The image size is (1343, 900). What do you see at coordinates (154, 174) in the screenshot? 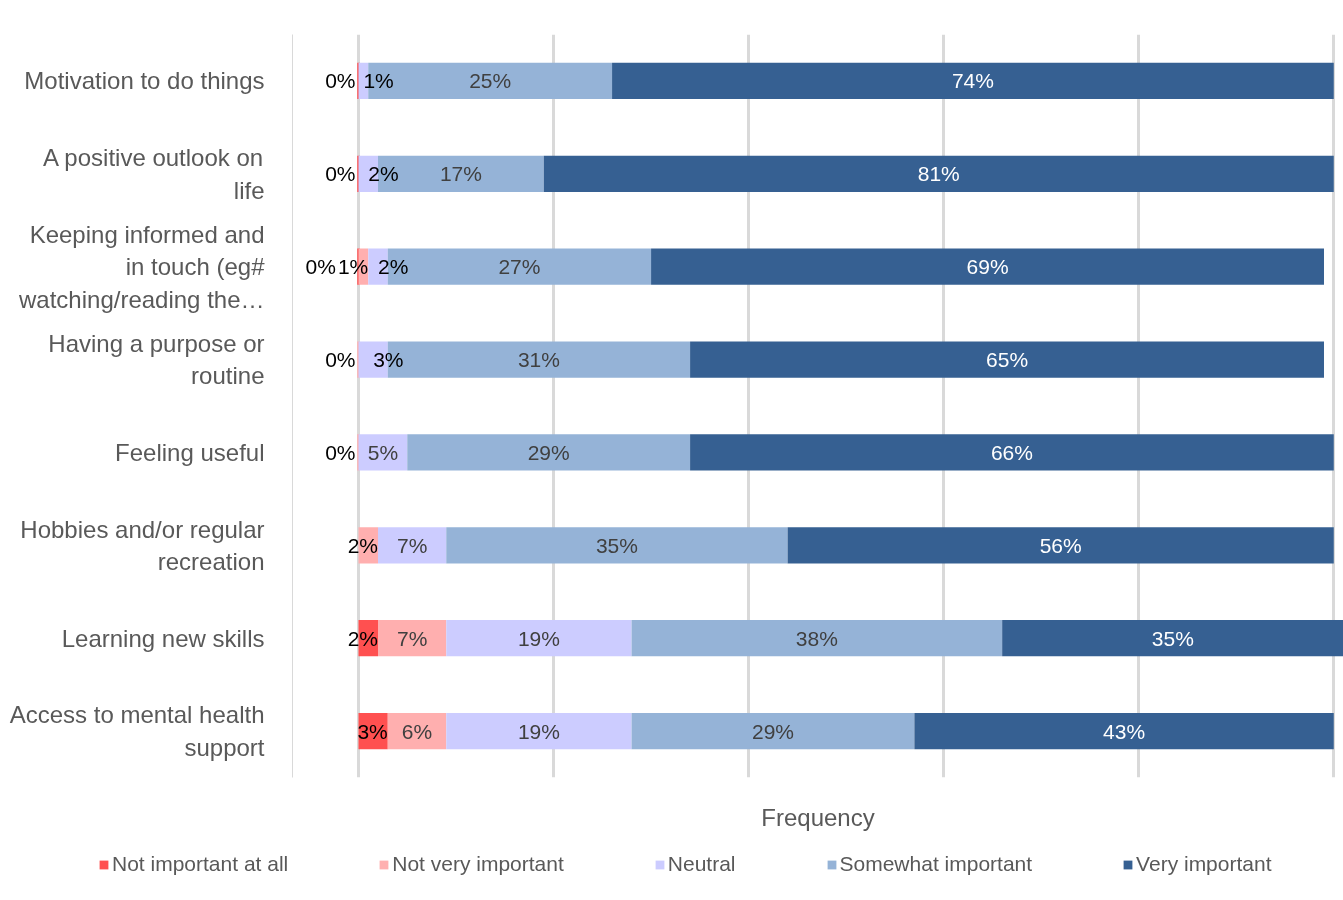
I see `y-tick-label: A positive outlook on life` at bounding box center [154, 174].